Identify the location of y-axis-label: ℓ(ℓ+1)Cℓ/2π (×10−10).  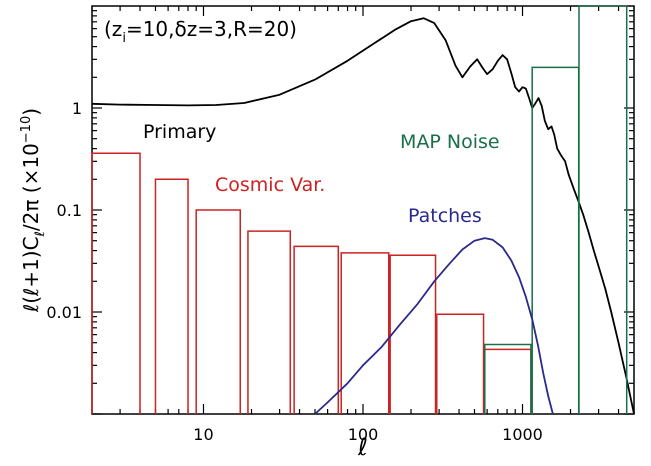
(33, 210).